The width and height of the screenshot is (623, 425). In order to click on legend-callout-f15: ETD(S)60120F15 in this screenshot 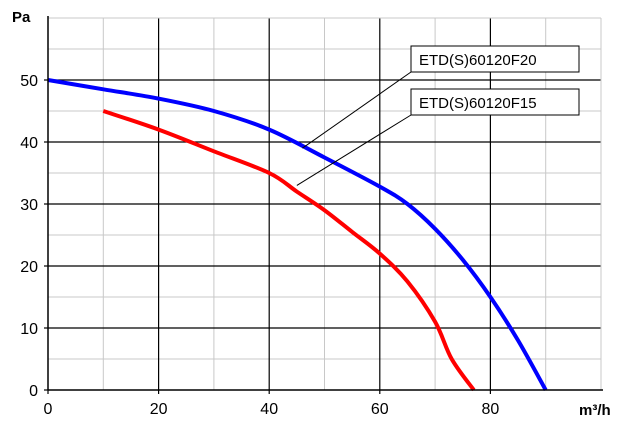, I will do `click(438, 137)`.